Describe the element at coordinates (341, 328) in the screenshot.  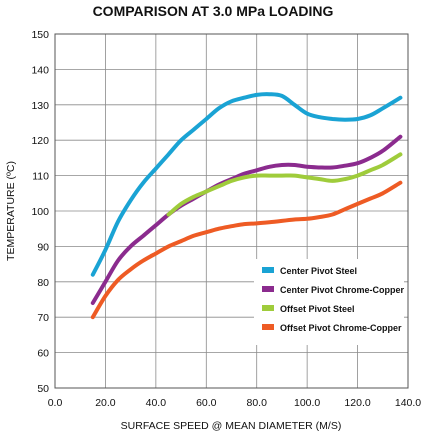
I see `series-offset-pivot-chrome-copper-legend-label: Offset Pivot Chrome-Copper` at that location.